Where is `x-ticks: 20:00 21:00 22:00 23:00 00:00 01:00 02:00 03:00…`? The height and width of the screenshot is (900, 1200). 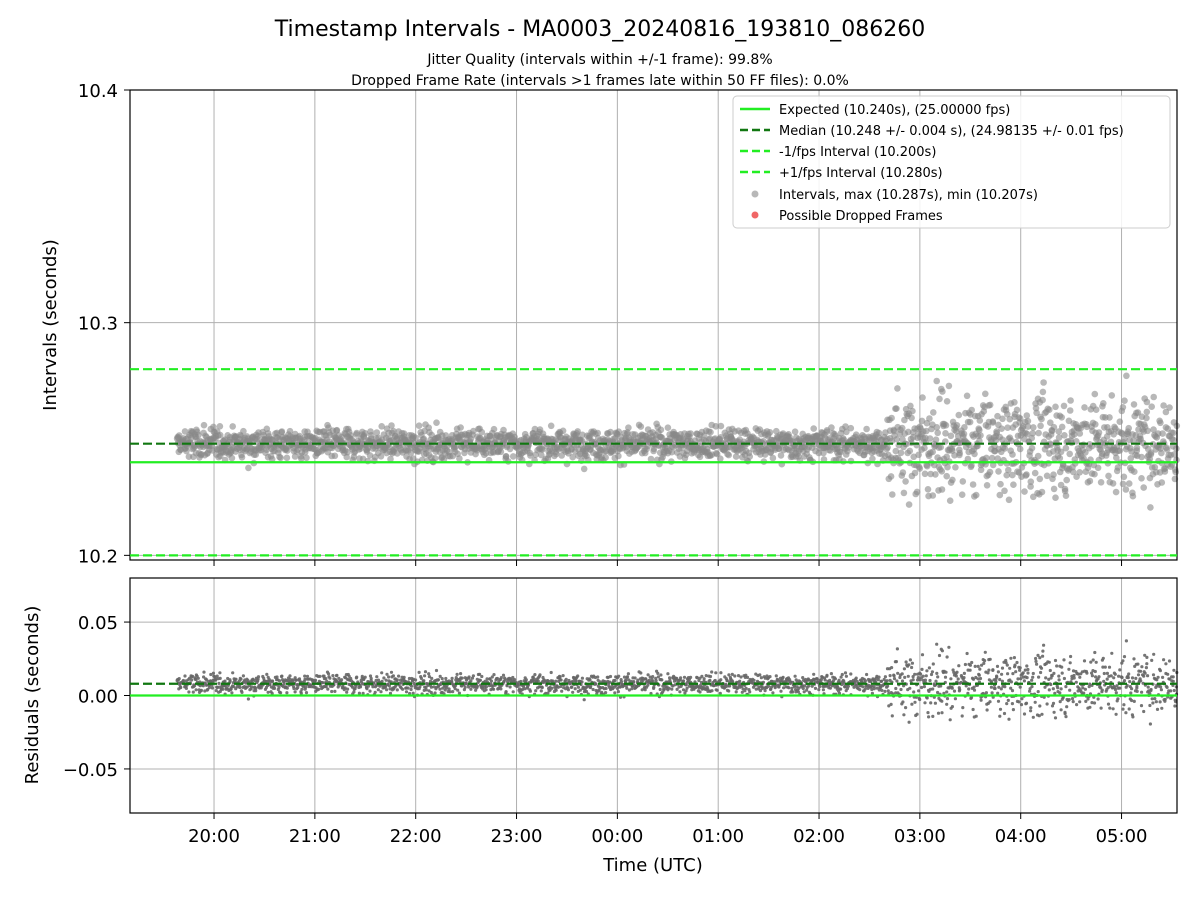 x-ticks: 20:00 21:00 22:00 23:00 00:00 01:00 02:00 03:00… is located at coordinates (667, 830).